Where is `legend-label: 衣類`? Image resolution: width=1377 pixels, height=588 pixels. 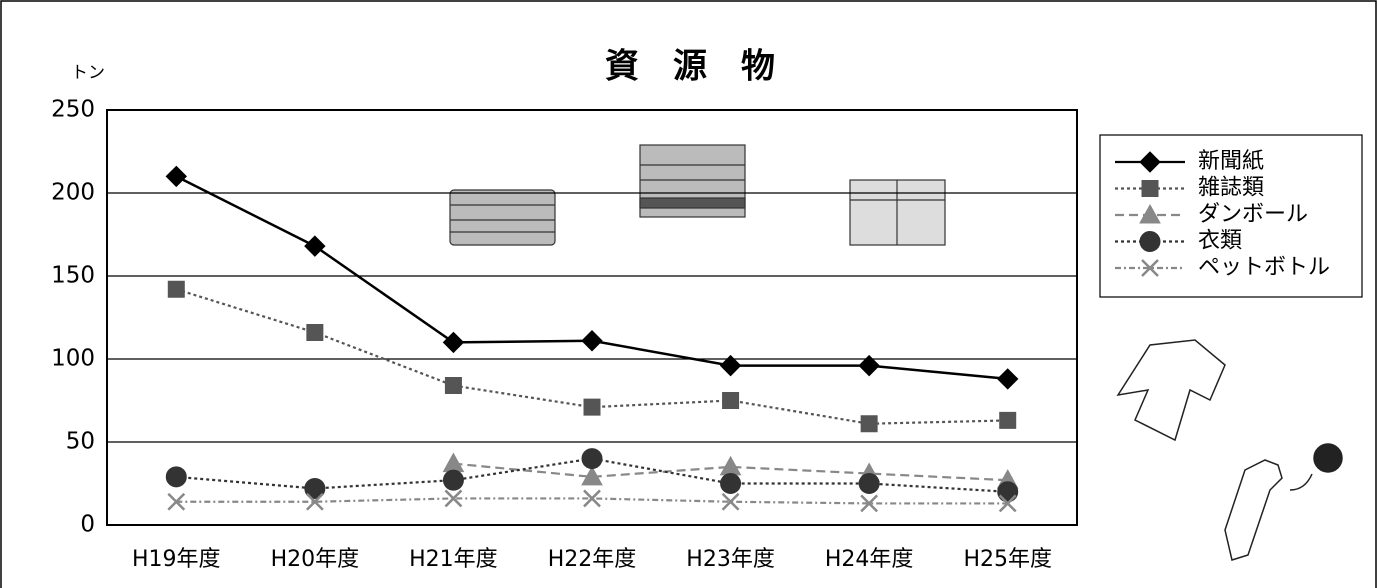 legend-label: 衣類 is located at coordinates (1220, 241).